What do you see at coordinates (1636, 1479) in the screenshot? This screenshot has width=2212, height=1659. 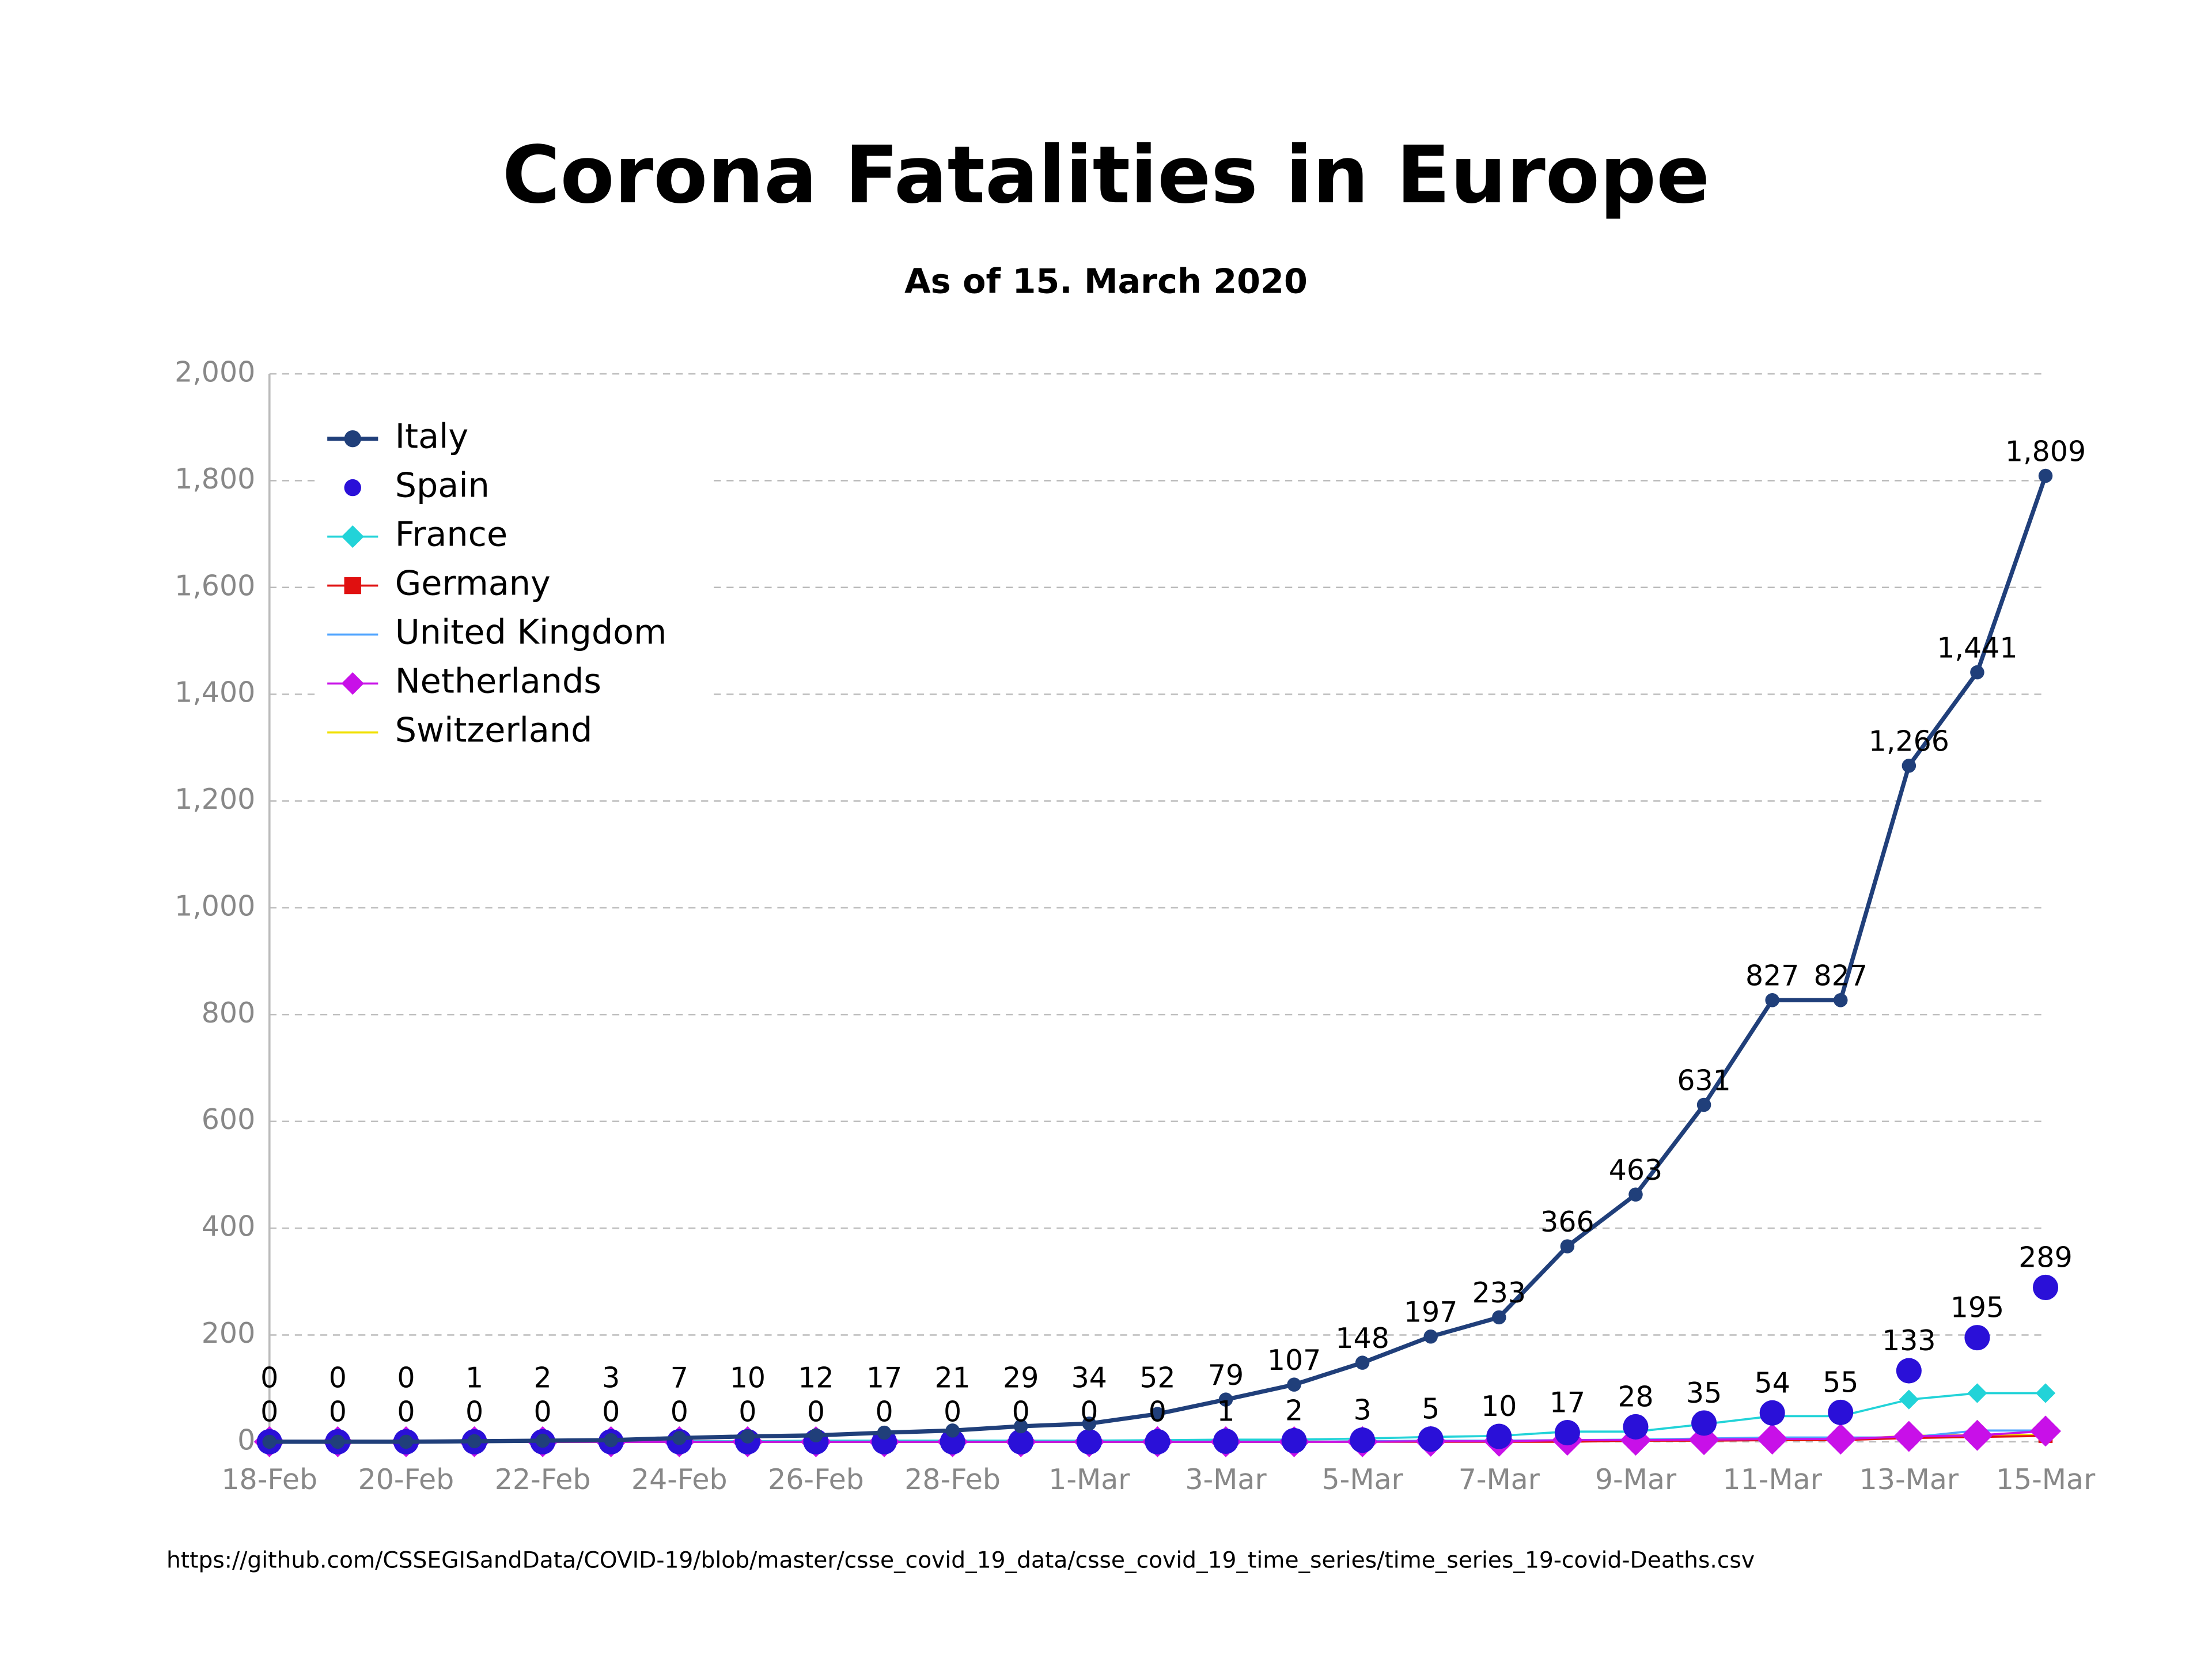 I see `x-tick-label: 9-Mar` at bounding box center [1636, 1479].